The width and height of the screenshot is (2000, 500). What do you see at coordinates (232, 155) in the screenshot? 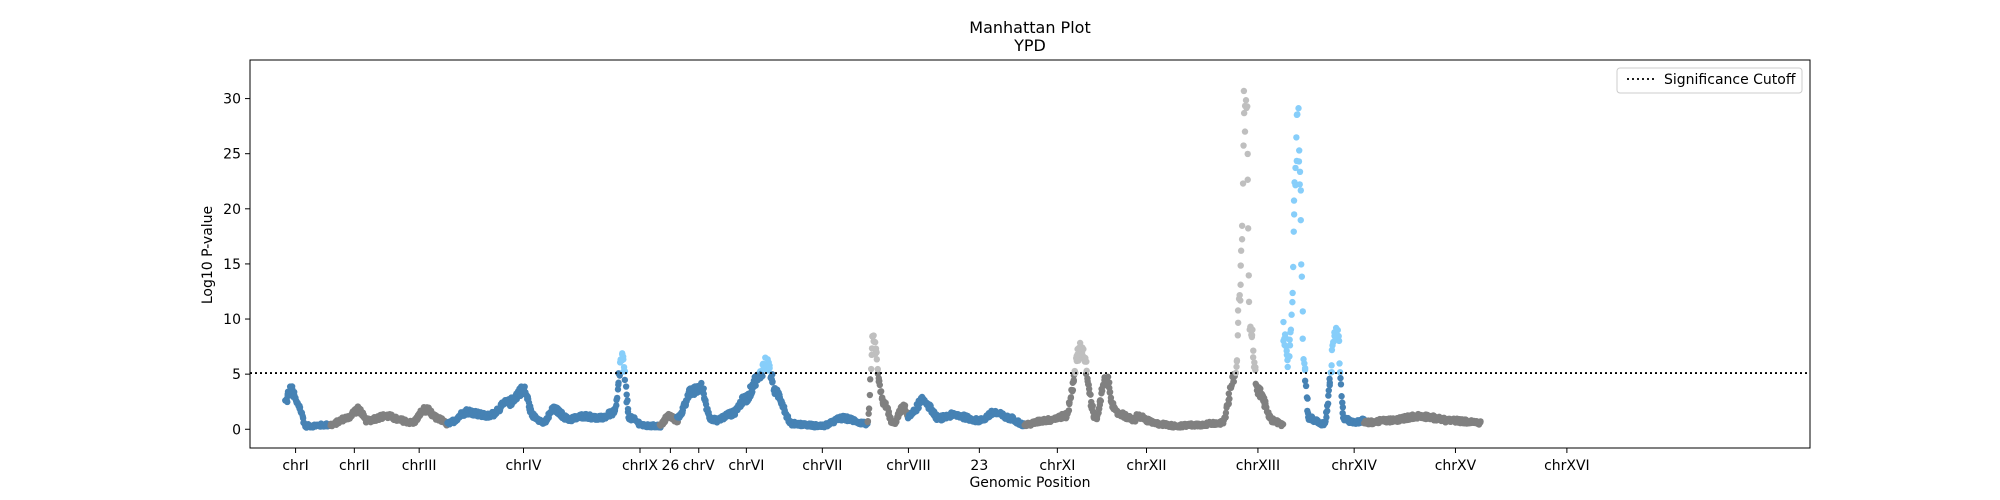
I see `y-tick-label: 25` at bounding box center [232, 155].